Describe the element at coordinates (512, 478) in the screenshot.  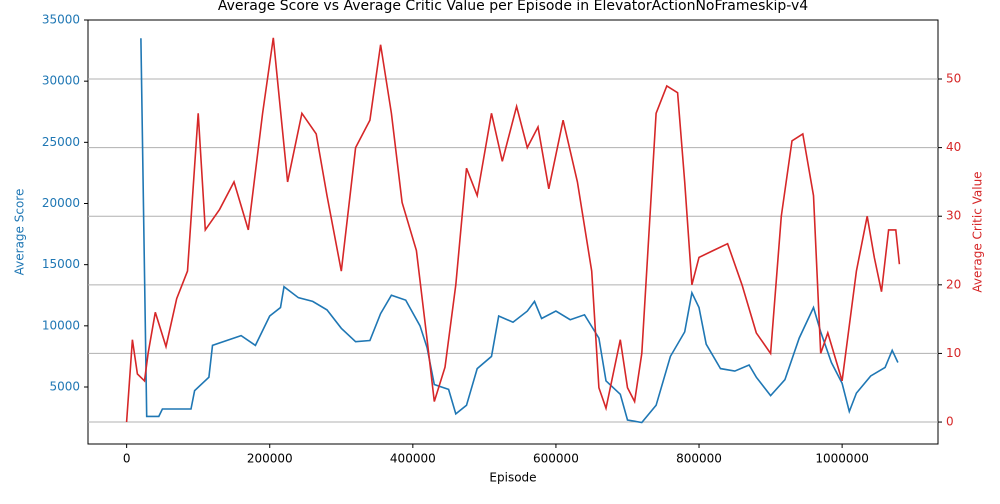
I see `x-axis-label: Episode` at that location.